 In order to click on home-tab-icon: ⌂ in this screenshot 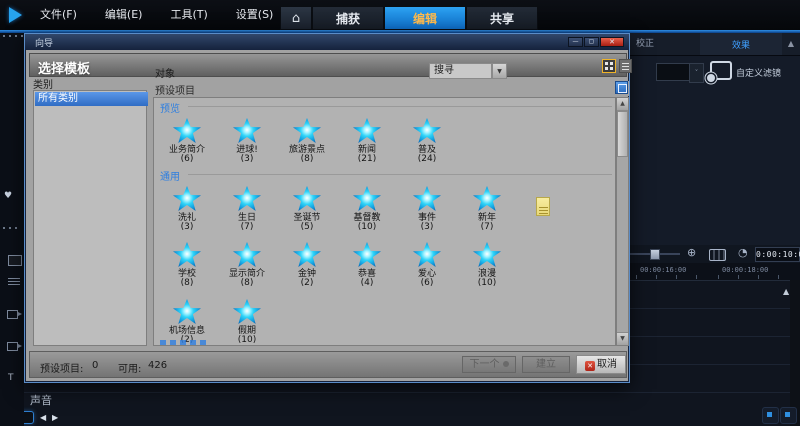, I will do `click(296, 18)`.